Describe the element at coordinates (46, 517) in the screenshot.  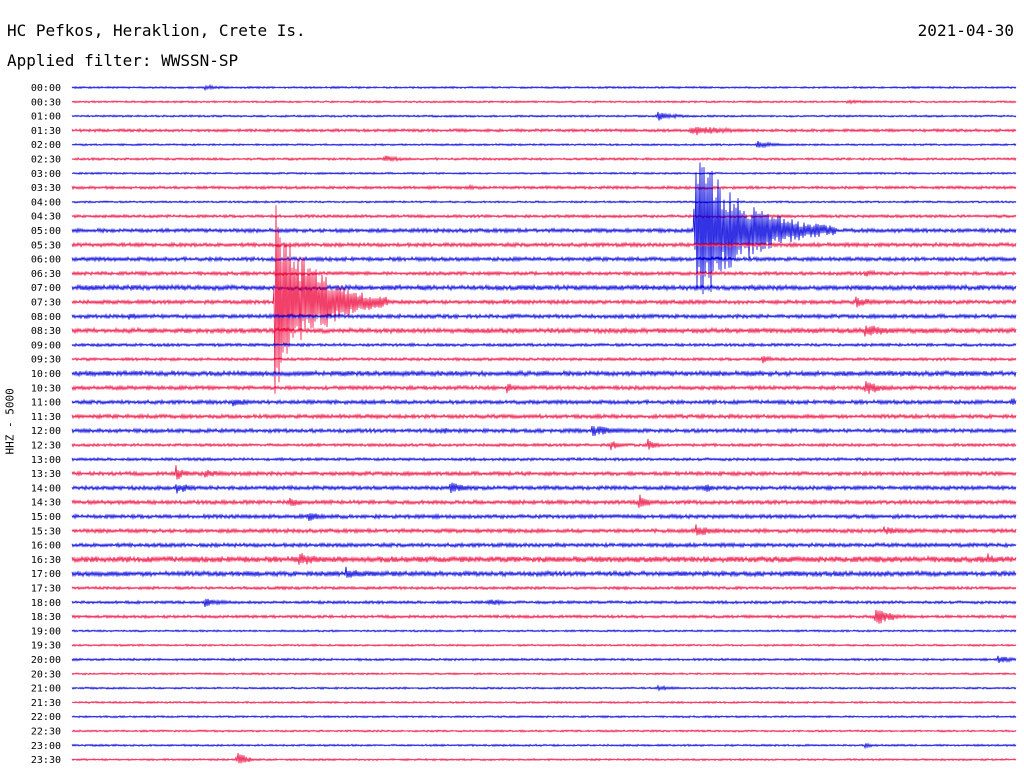
I see `row-time-label: 15:00` at that location.